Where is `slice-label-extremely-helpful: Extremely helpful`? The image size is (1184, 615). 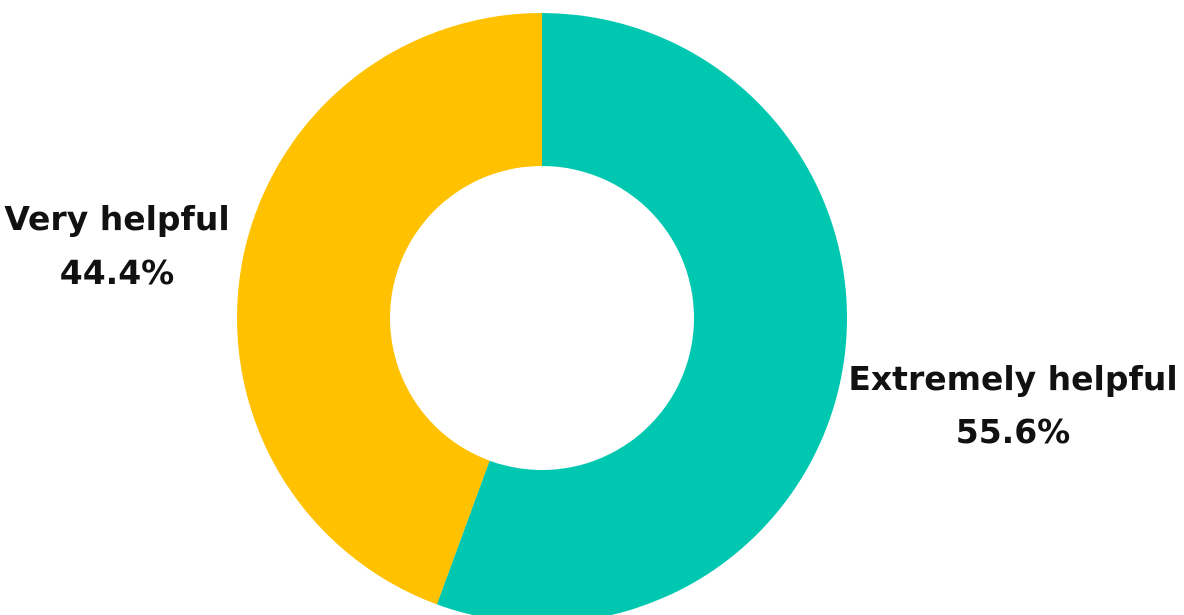 slice-label-extremely-helpful: Extremely helpful is located at coordinates (1012, 378).